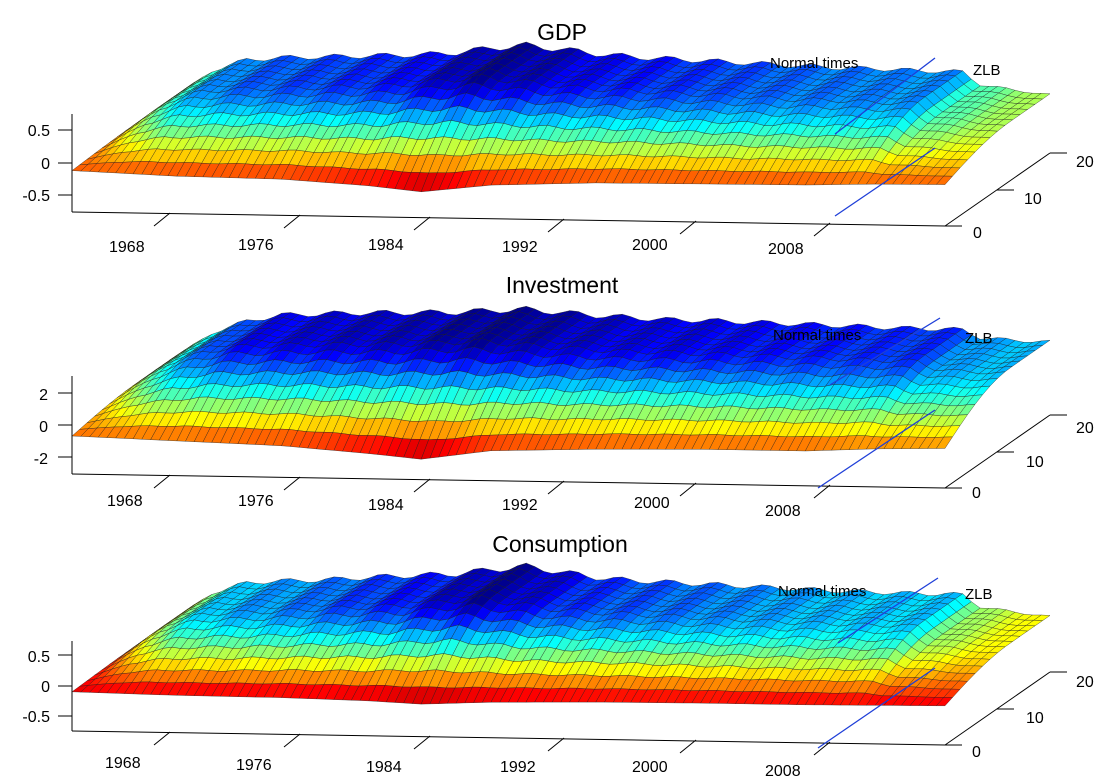 The height and width of the screenshot is (780, 1114). What do you see at coordinates (562, 32) in the screenshot?
I see `panel-title: GDP` at bounding box center [562, 32].